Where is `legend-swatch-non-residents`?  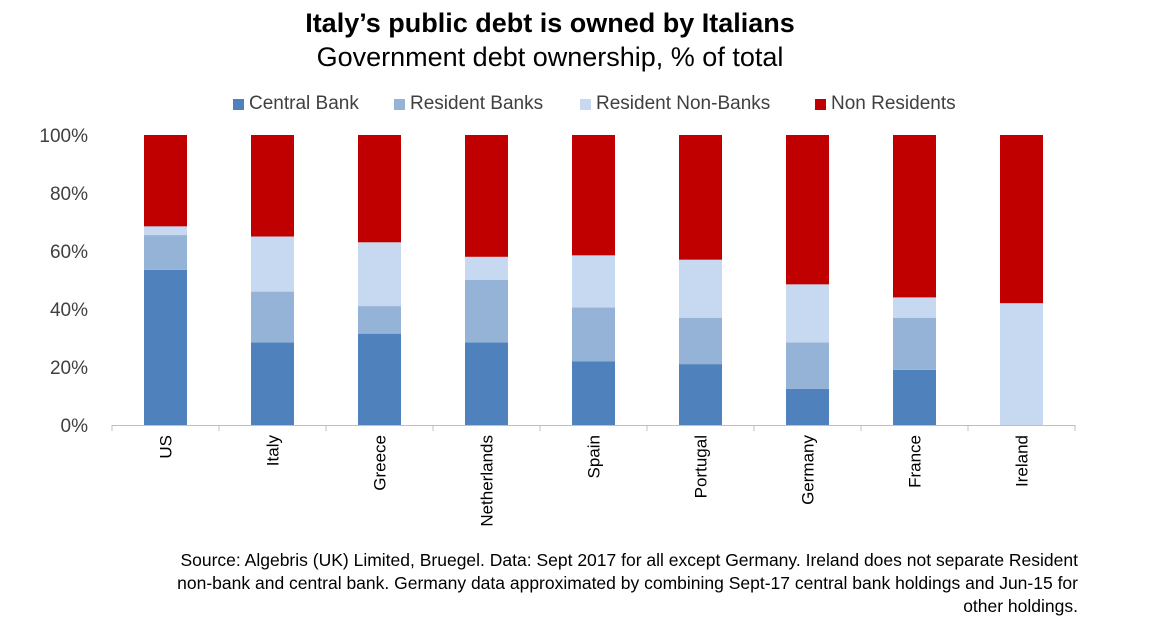 legend-swatch-non-residents is located at coordinates (820, 104).